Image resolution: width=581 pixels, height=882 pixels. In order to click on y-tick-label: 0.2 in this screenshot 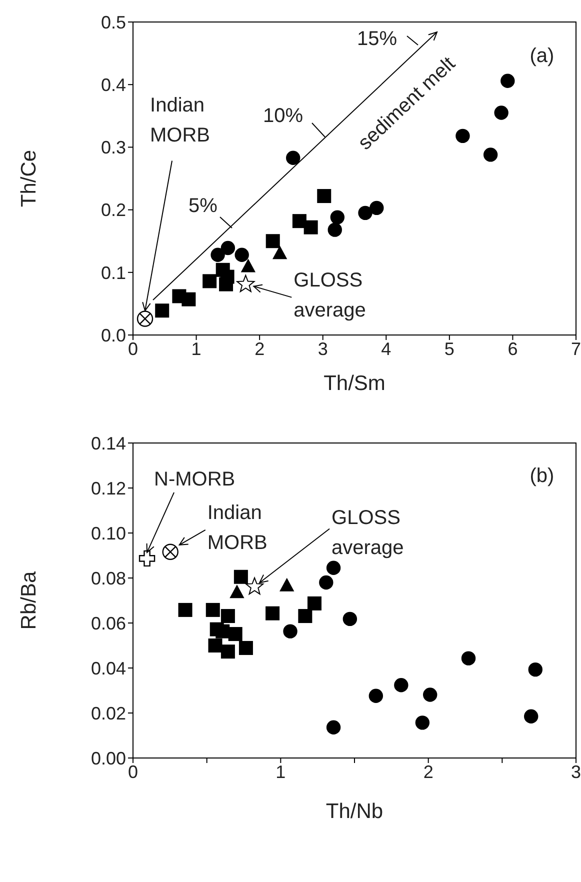, I will do `click(113, 210)`.